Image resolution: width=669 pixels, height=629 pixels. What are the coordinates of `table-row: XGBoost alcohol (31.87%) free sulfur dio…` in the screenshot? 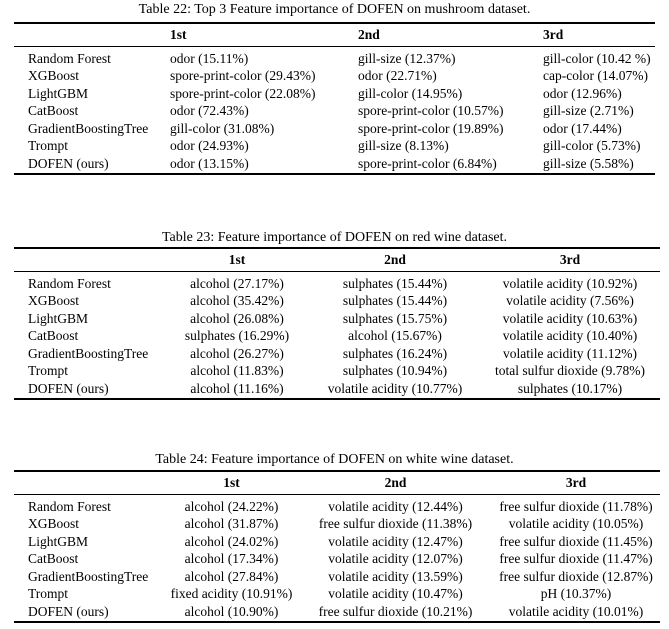 It's located at (337, 525).